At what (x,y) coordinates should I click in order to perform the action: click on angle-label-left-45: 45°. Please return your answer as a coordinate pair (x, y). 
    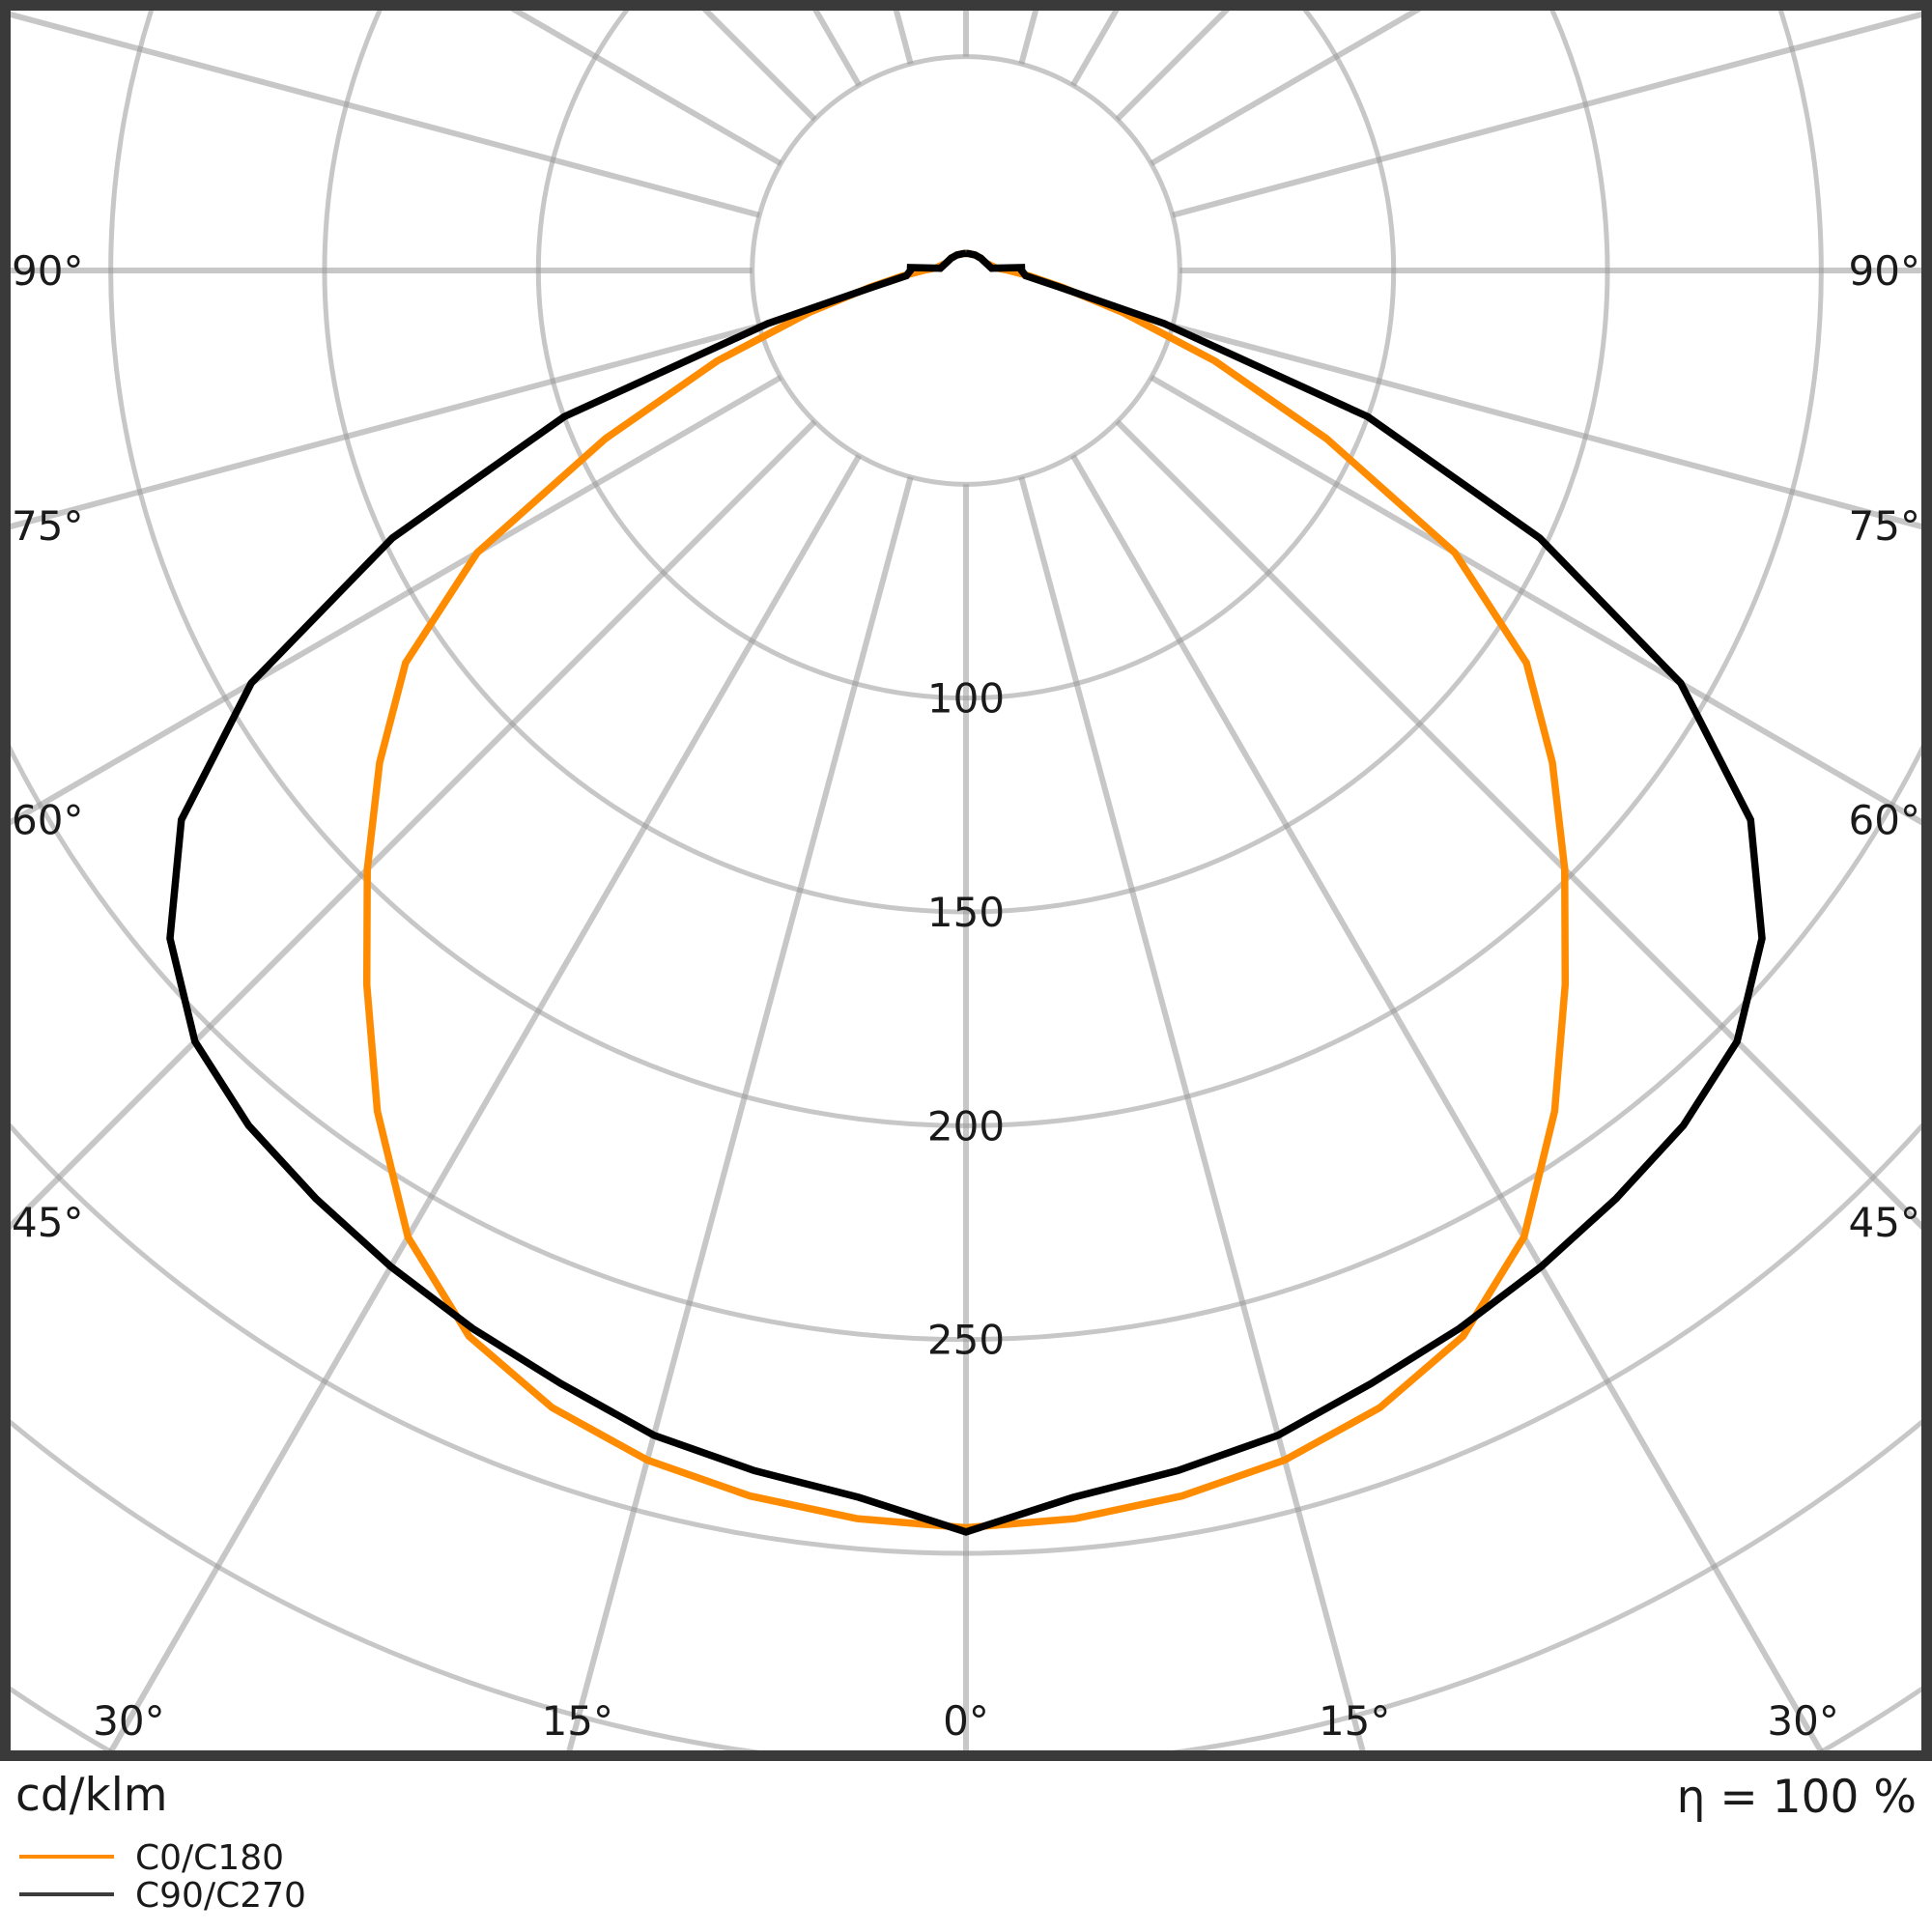
    Looking at the image, I should click on (47, 1222).